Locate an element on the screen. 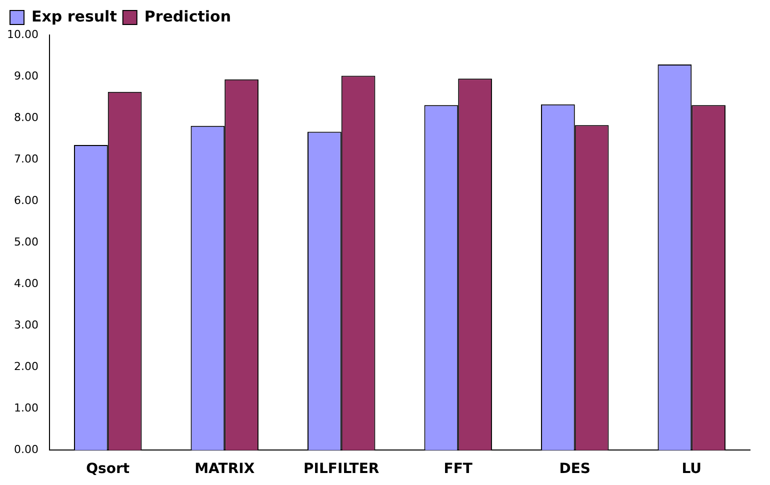  legend-label: Prediction is located at coordinates (188, 16).